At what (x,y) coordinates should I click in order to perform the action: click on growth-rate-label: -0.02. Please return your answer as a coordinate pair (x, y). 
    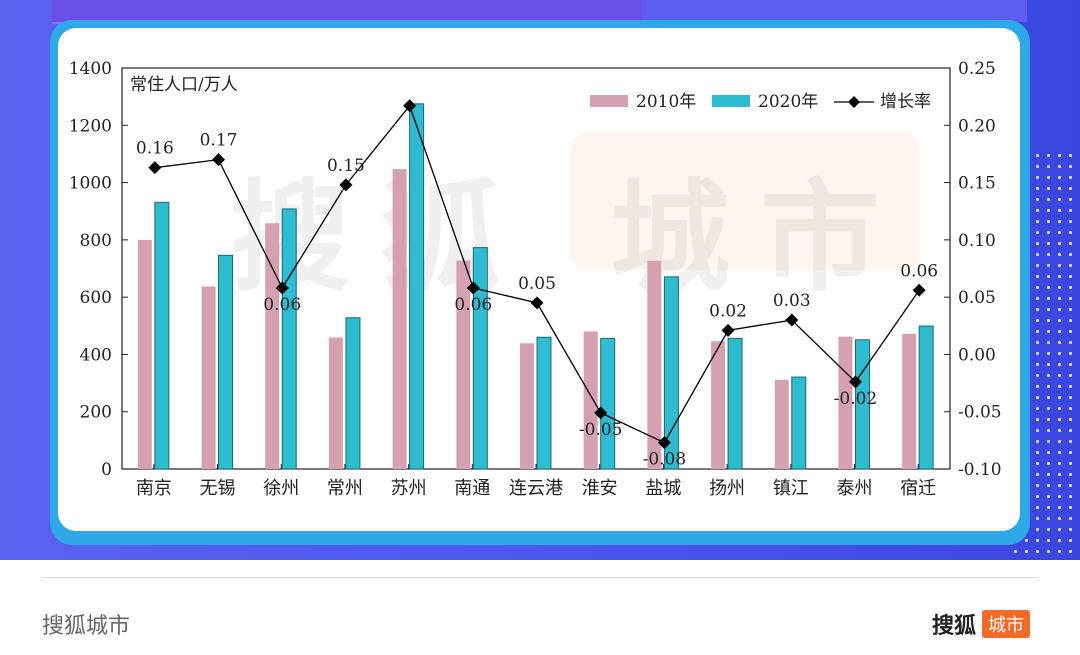
    Looking at the image, I should click on (856, 399).